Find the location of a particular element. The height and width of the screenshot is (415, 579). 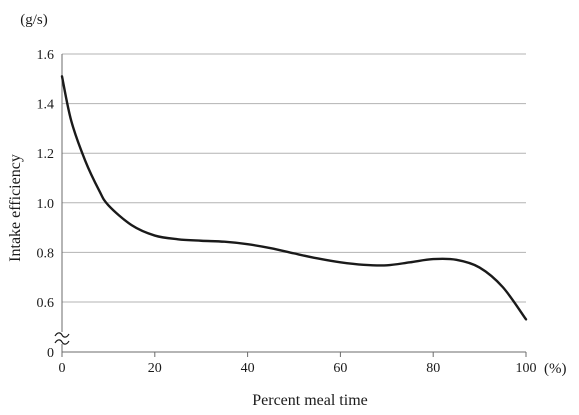

y-tick-label: 1.2 is located at coordinates (46, 154).